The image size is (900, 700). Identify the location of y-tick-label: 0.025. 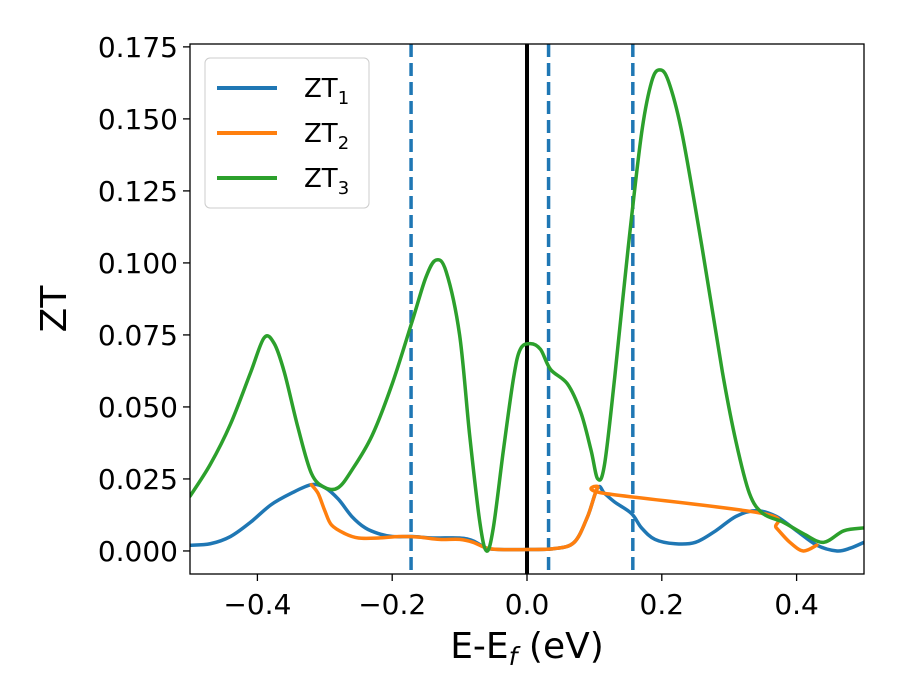
(138, 479).